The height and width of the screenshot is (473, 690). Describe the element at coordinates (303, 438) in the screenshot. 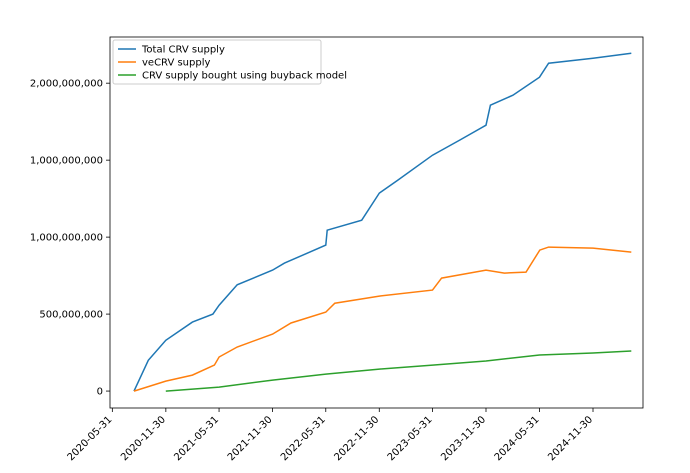

I see `x-tick-label: 2022-05-31` at that location.